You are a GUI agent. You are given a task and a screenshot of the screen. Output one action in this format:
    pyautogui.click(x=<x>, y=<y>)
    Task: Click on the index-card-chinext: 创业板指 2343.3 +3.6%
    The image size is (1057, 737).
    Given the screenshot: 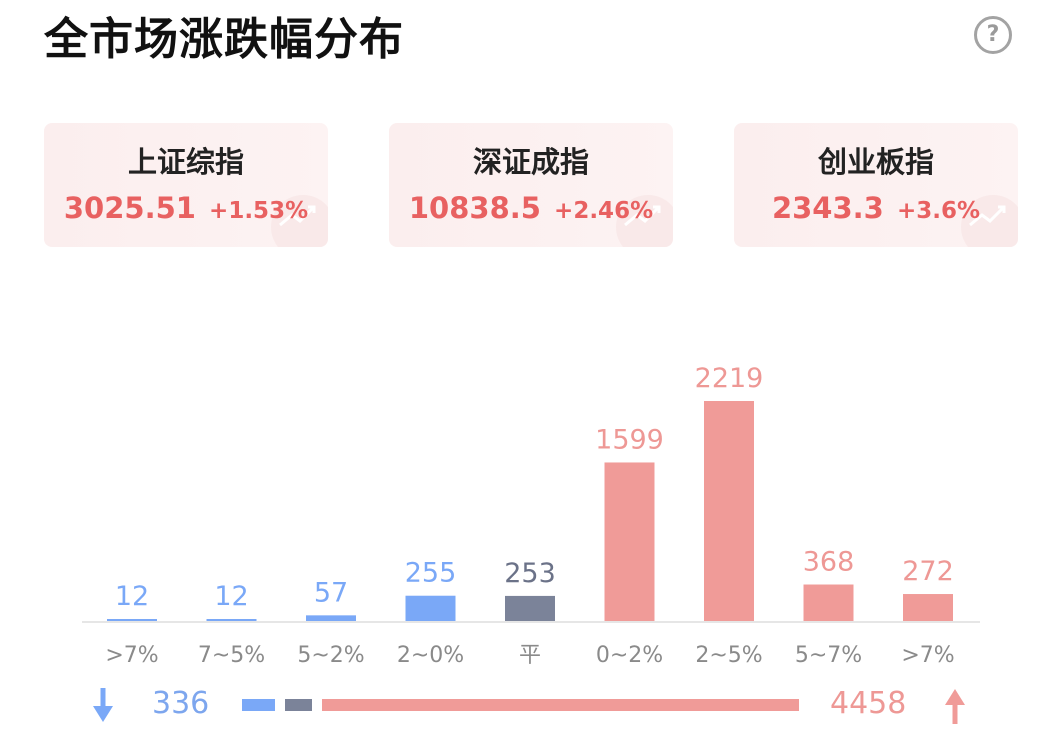 What is the action you would take?
    pyautogui.click(x=876, y=185)
    